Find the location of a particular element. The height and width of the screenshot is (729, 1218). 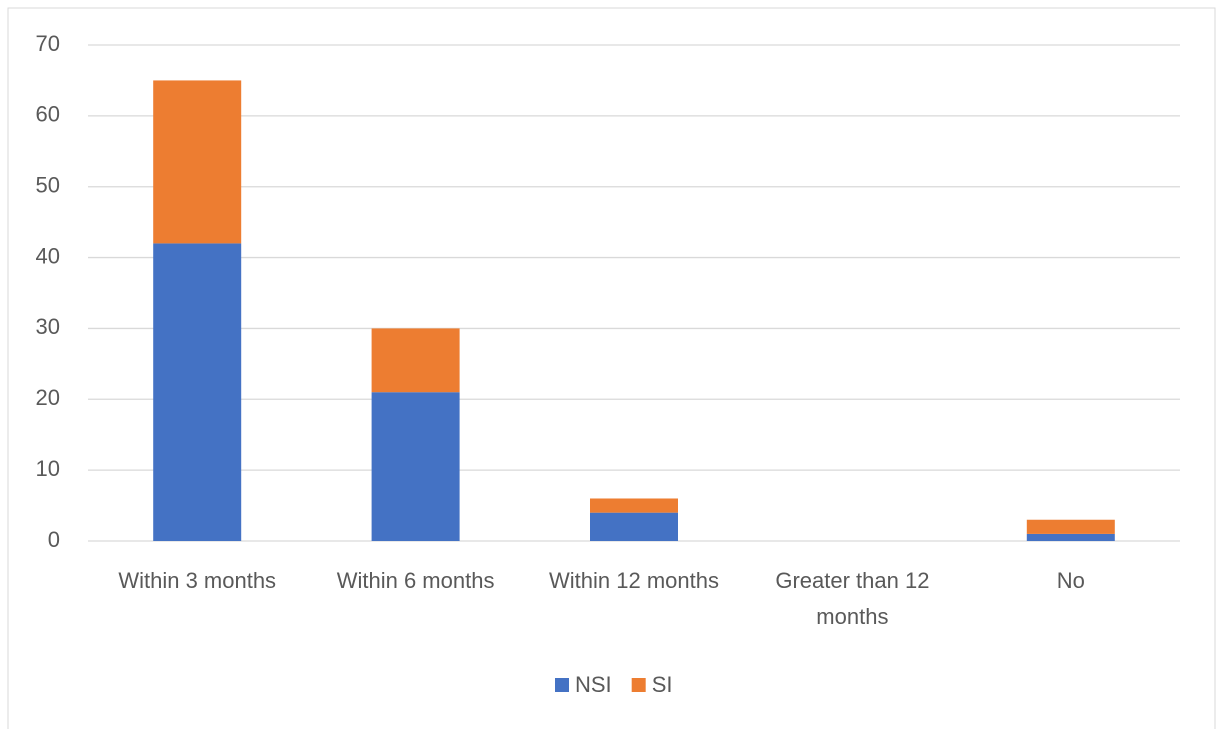

y-tick-label: 70 is located at coordinates (48, 43).